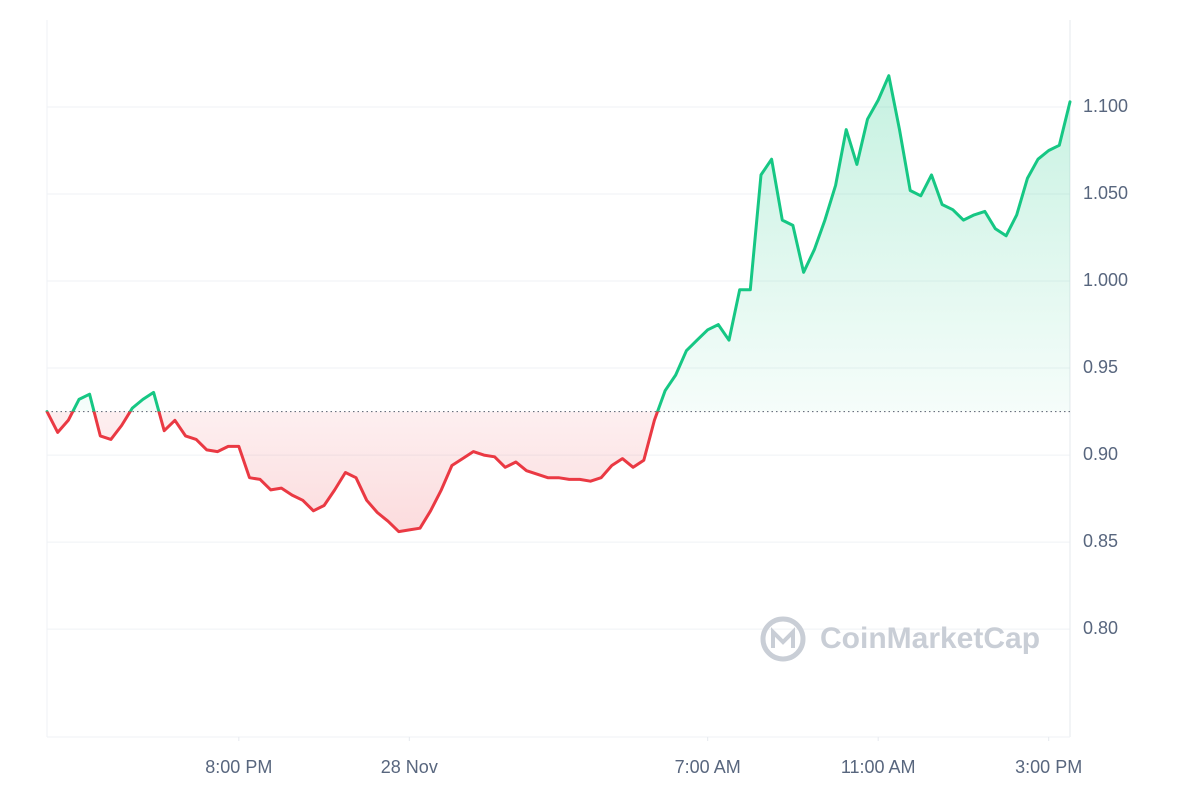 The height and width of the screenshot is (800, 1200). I want to click on x-tick-label: 28 Nov, so click(409, 767).